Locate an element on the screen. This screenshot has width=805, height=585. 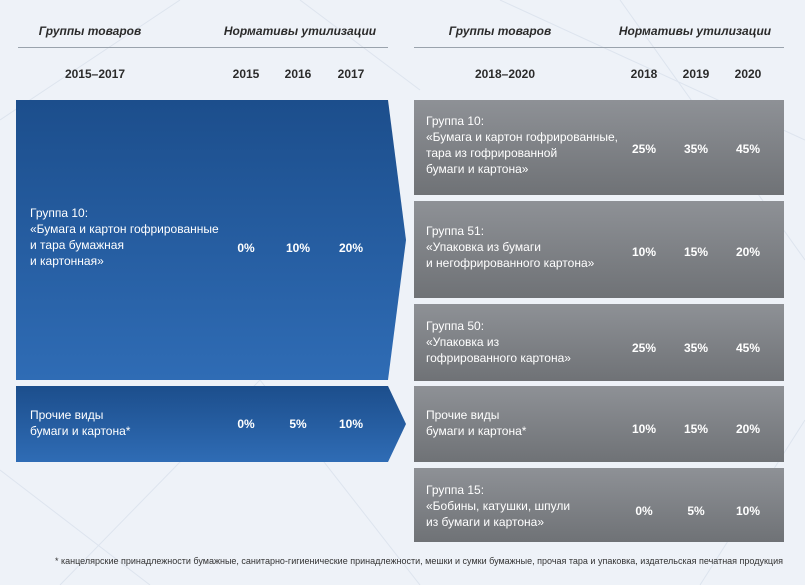
right-header-norms: Нормативы утилизации is located at coordinates (695, 31).